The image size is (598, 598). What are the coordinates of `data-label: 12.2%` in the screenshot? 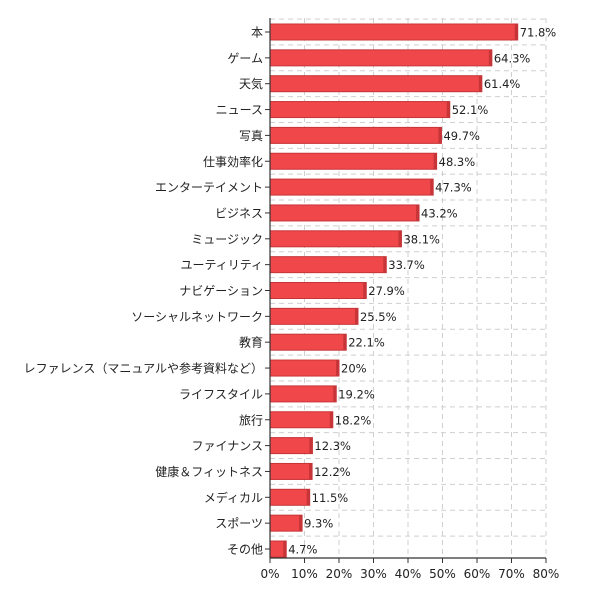 It's located at (332, 472).